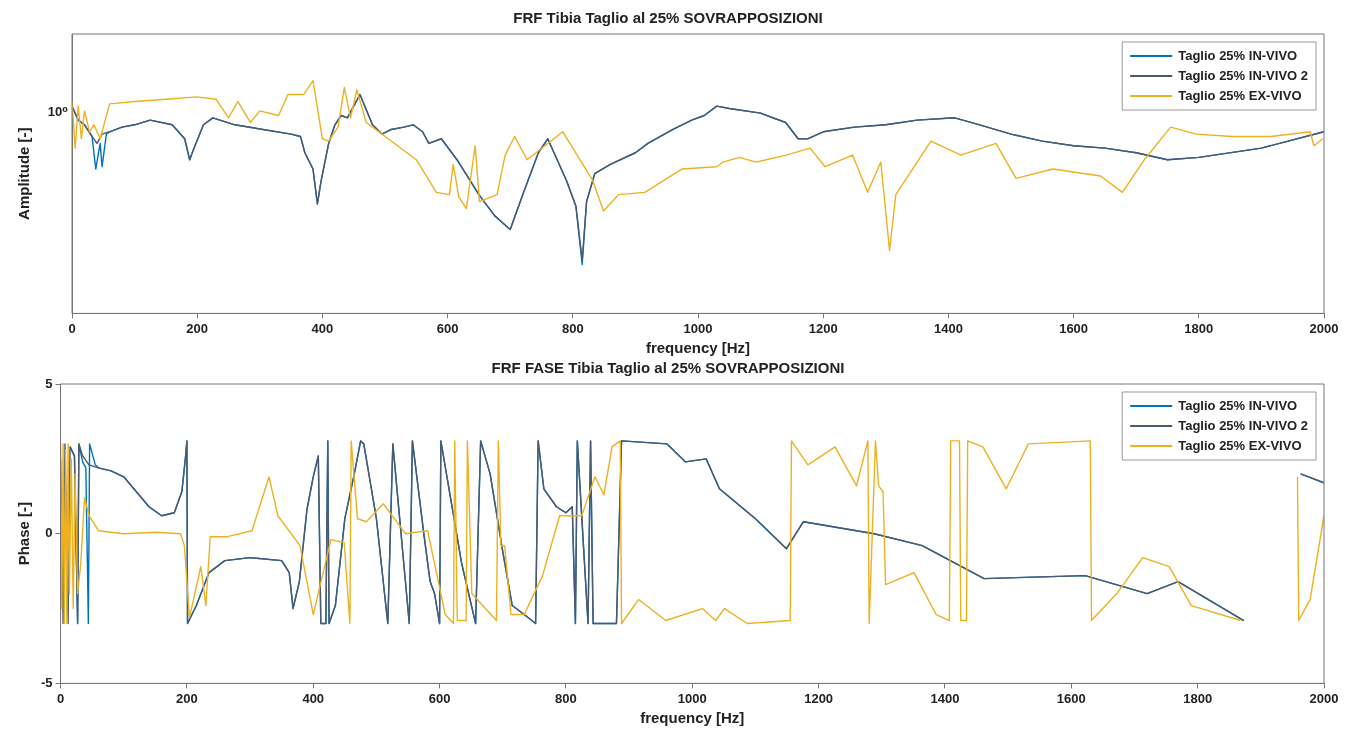 The image size is (1362, 740). I want to click on text: 10⁰, so click(58, 111).